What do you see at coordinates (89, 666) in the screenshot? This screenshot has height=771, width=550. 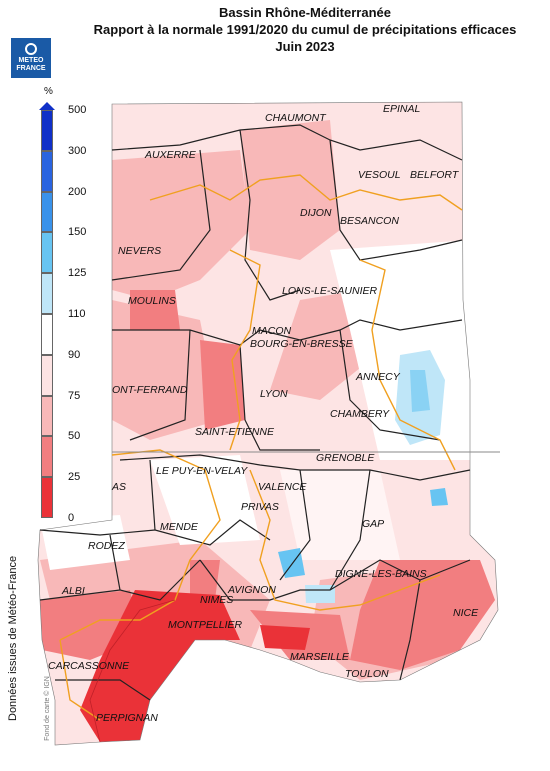 I see `city-label: CARCASSONNE` at bounding box center [89, 666].